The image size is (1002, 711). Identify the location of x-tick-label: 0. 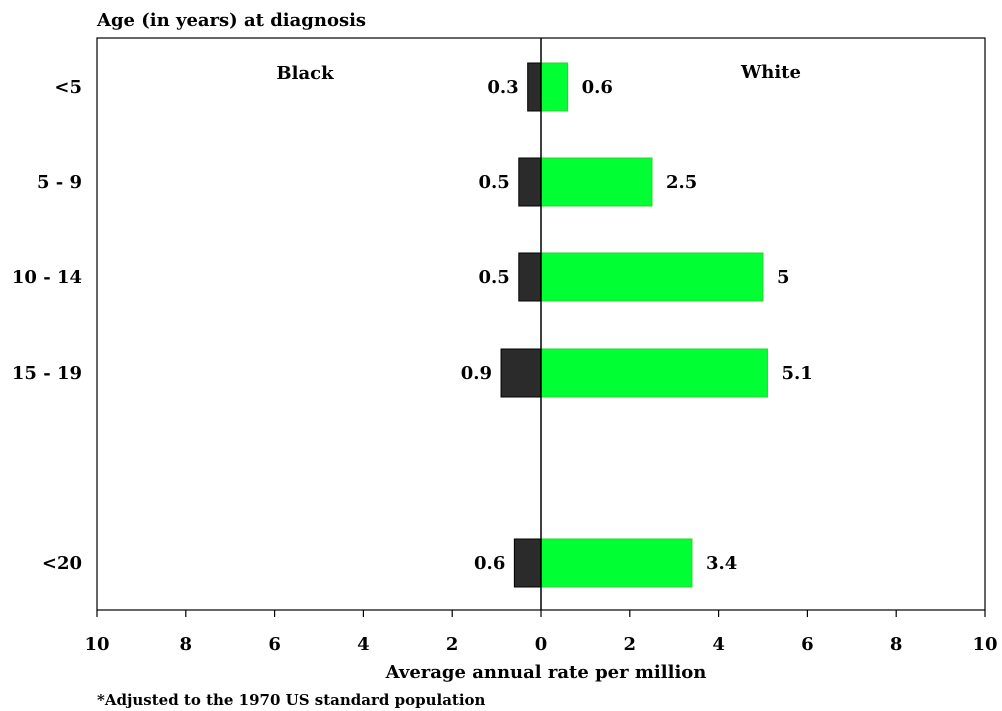
(541, 644).